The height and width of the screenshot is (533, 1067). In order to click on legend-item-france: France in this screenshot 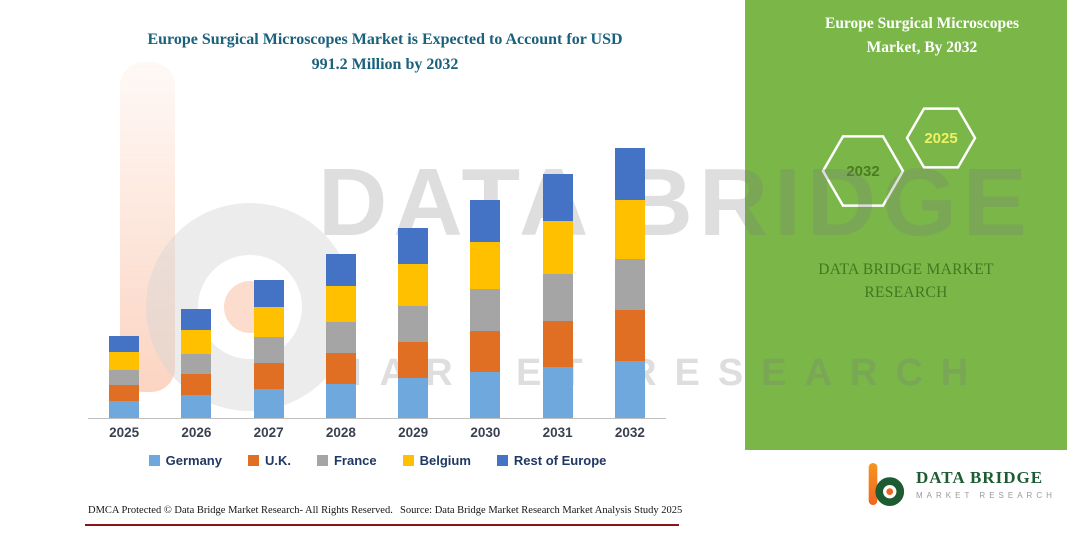, I will do `click(346, 460)`.